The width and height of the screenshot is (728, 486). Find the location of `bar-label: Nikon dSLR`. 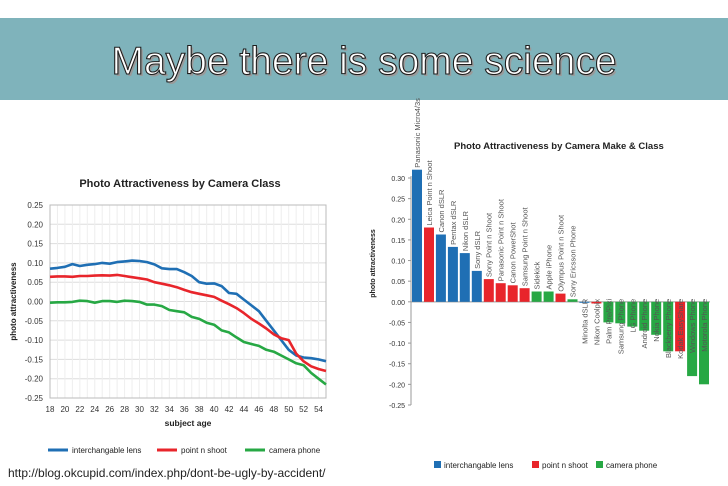

bar-label: Nikon dSLR is located at coordinates (465, 230).